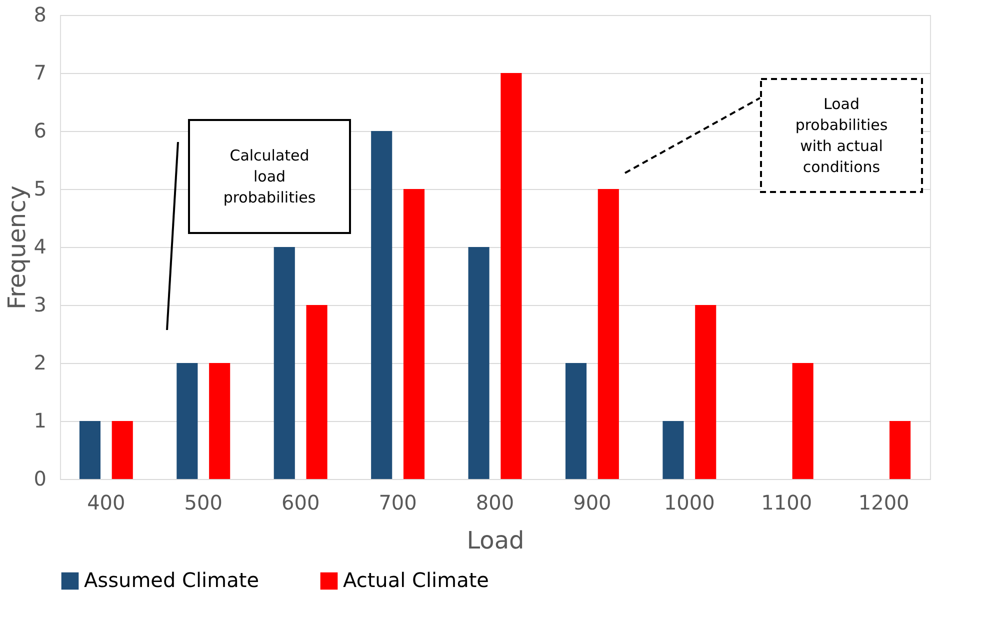  Describe the element at coordinates (269, 176) in the screenshot. I see `annotation: Calculated load probabilities` at that location.